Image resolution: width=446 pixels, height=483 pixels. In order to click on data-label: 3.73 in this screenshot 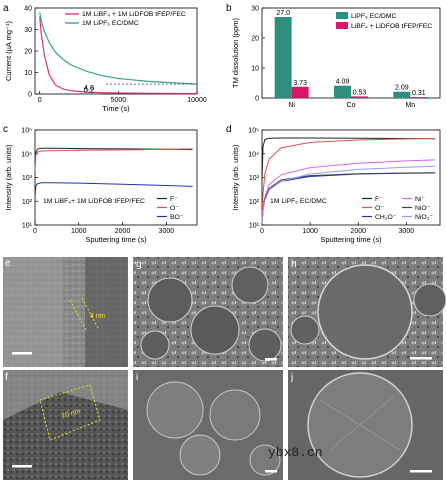, I will do `click(300, 83)`.